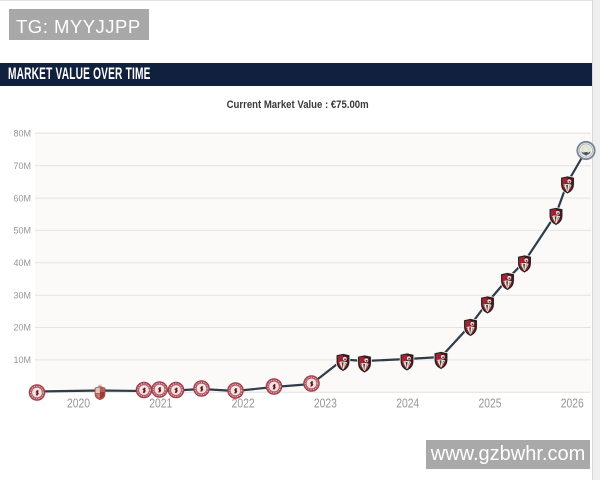 The image size is (600, 480). Describe the element at coordinates (22, 134) in the screenshot. I see `svg-text: 80M` at that location.